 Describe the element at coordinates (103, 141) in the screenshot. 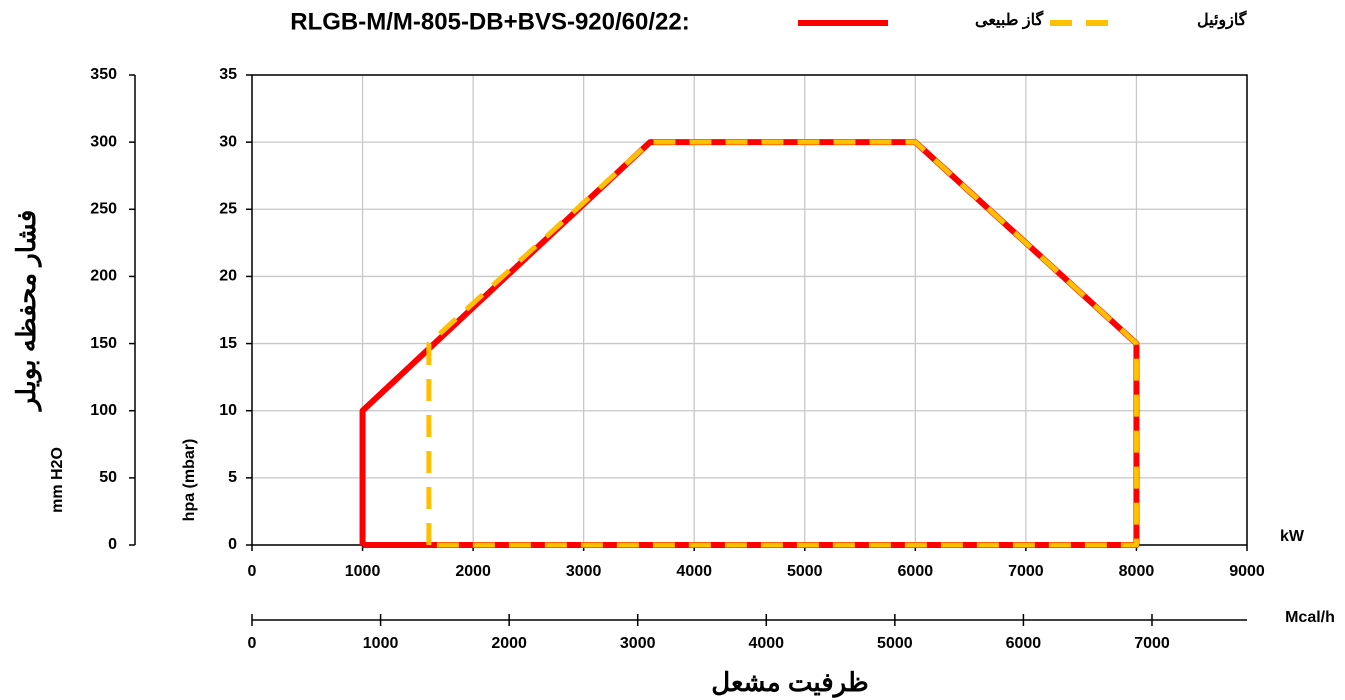

I see `y2-tick-label: 300` at that location.